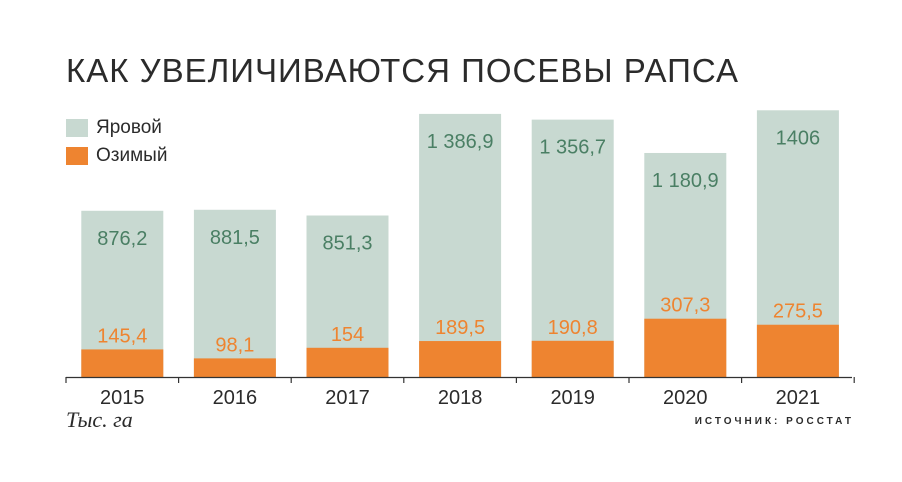 The image size is (902, 482). Describe the element at coordinates (460, 328) in the screenshot. I see `data-label-winter-2018: 189,5` at that location.